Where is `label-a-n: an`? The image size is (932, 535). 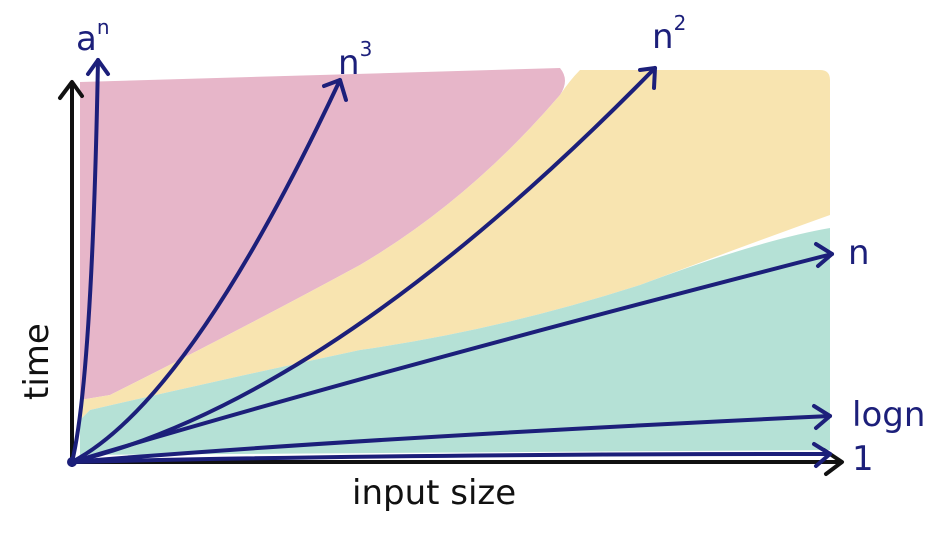 label-a-n: an is located at coordinates (93, 37).